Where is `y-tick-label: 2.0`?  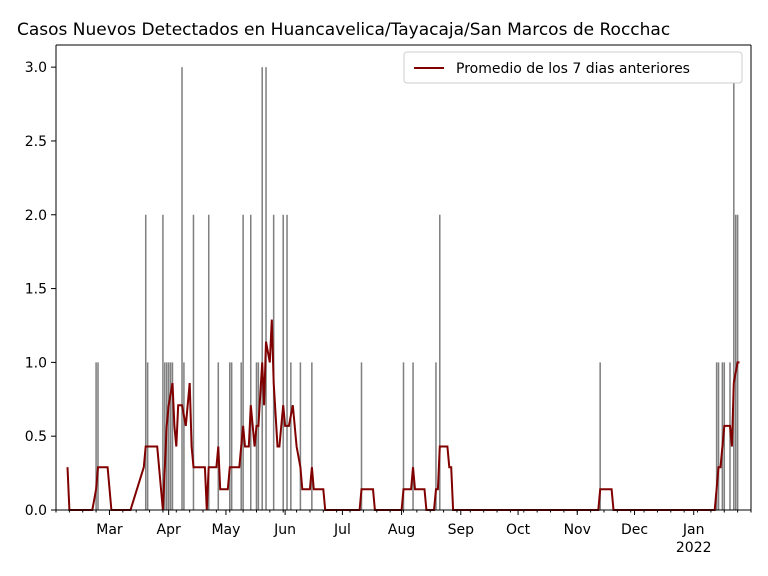
y-tick-label: 2.0 is located at coordinates (36, 216).